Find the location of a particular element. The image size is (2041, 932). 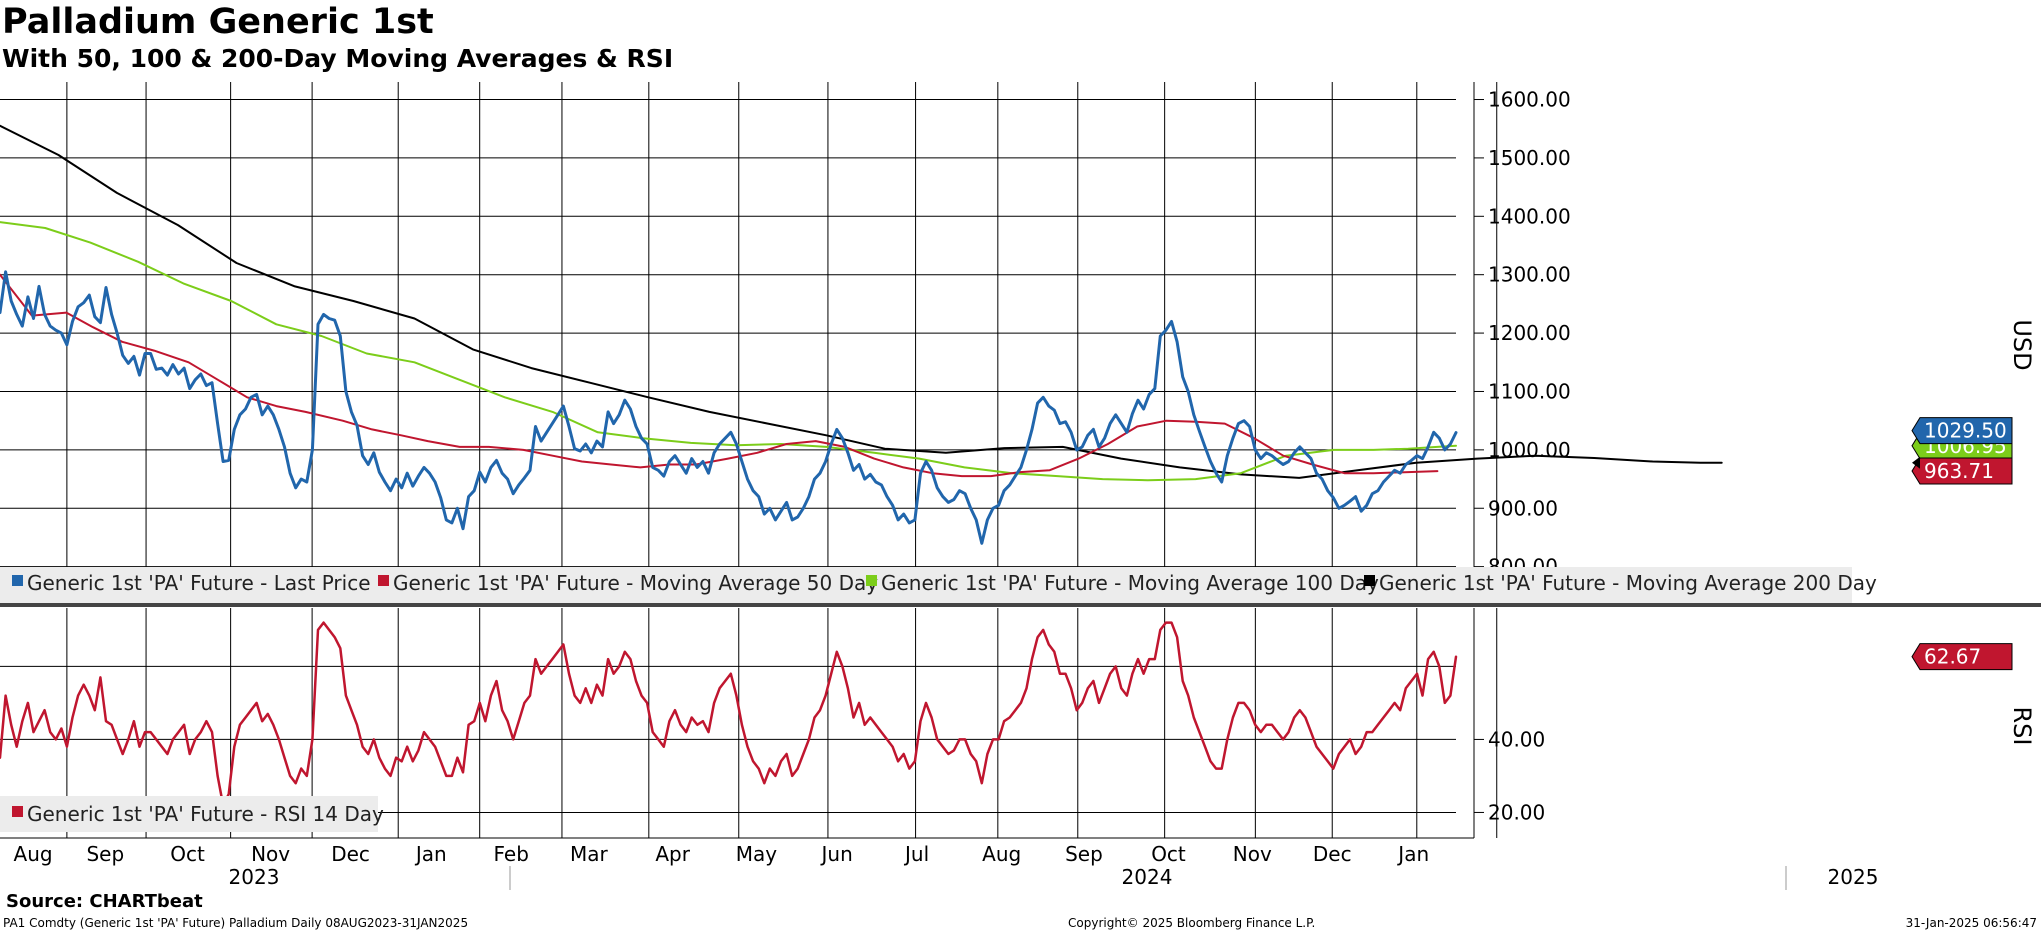

legend-swatch-ma200 is located at coordinates (1369, 580).